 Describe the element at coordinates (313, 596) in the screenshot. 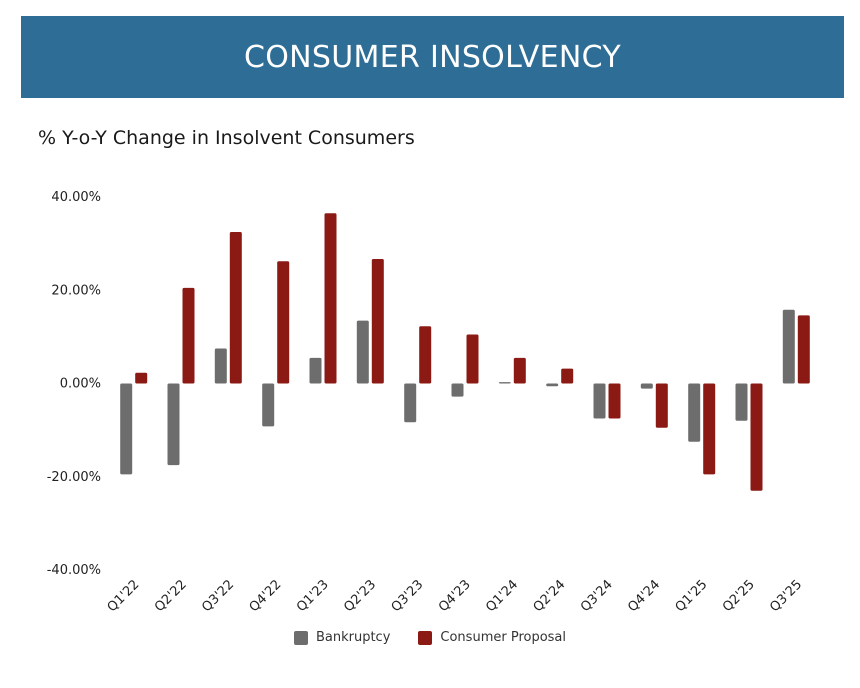

I see `x-tick-label: Q1'23` at that location.